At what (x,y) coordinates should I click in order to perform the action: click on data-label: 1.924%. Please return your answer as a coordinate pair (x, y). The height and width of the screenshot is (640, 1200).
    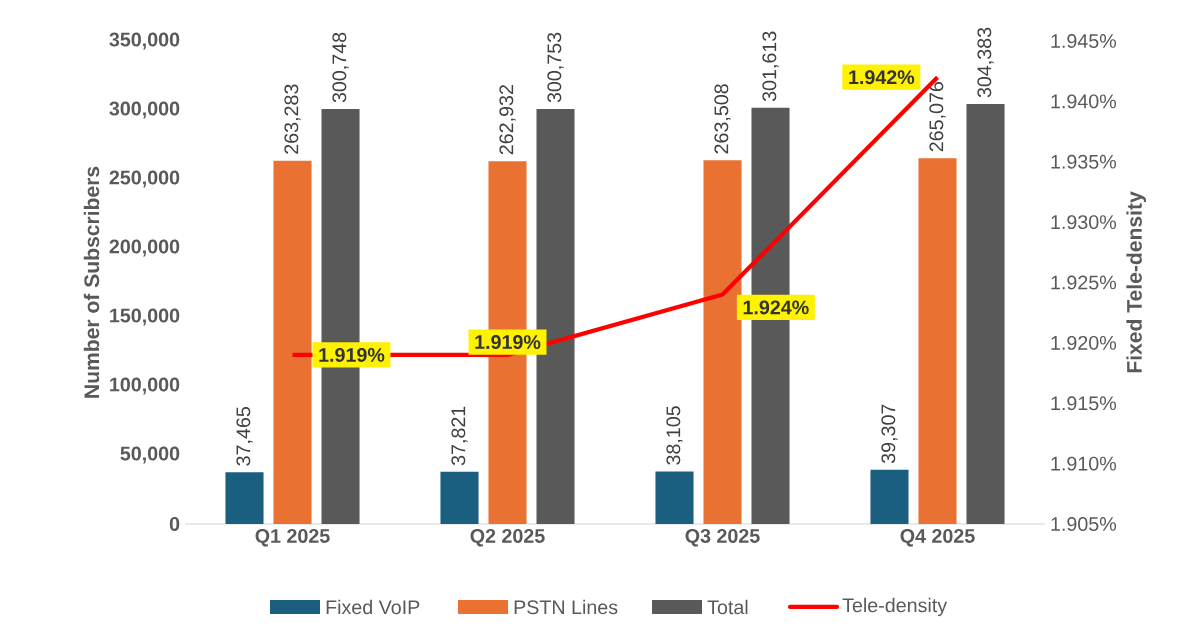
    Looking at the image, I should click on (776, 307).